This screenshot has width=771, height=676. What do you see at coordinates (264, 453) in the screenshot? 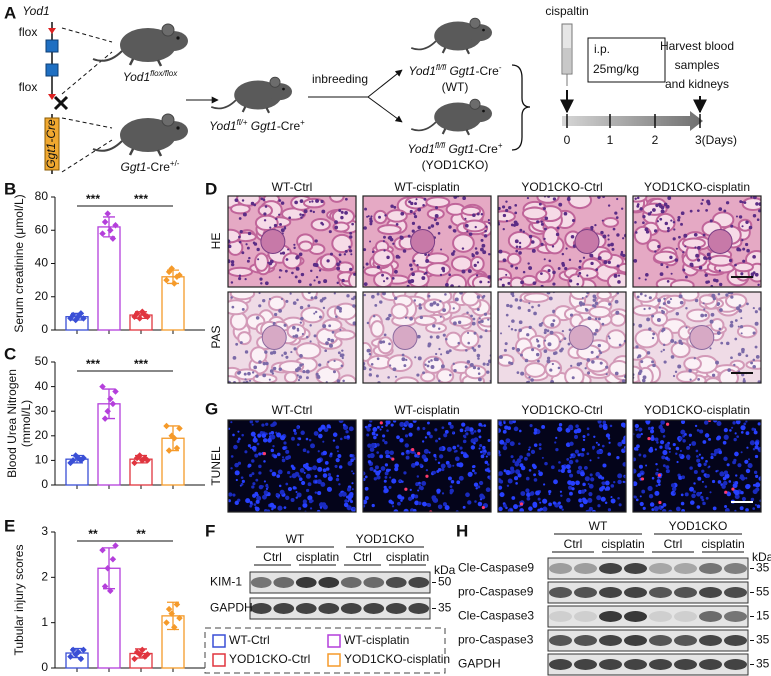
I see `tunel-positive` at bounding box center [264, 453].